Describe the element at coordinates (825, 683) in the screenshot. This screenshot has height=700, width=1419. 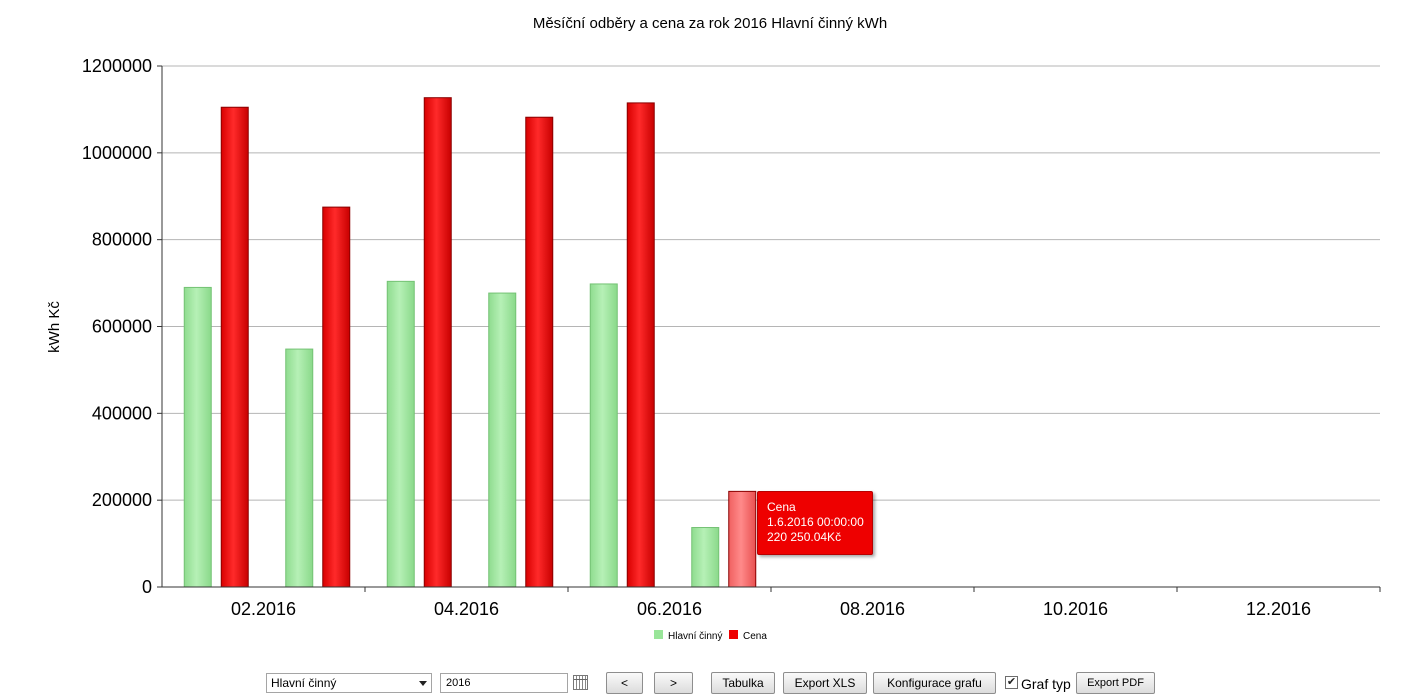
I see `export-xls-button: Export XLS` at that location.